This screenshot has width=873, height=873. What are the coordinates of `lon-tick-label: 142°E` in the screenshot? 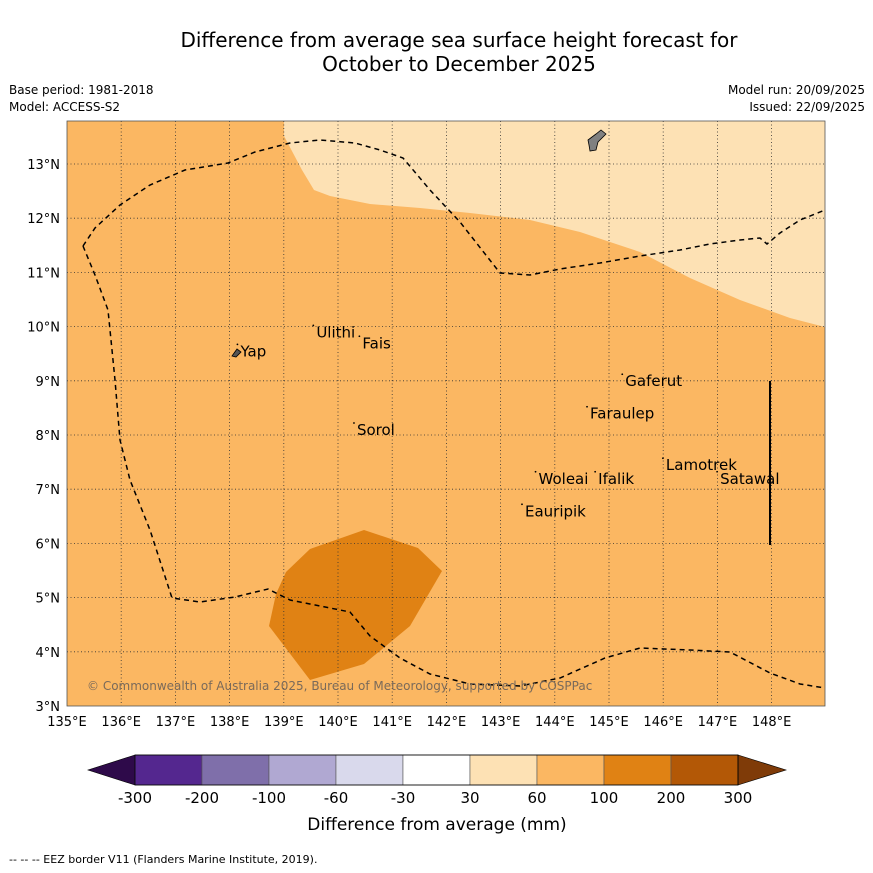 It's located at (447, 722).